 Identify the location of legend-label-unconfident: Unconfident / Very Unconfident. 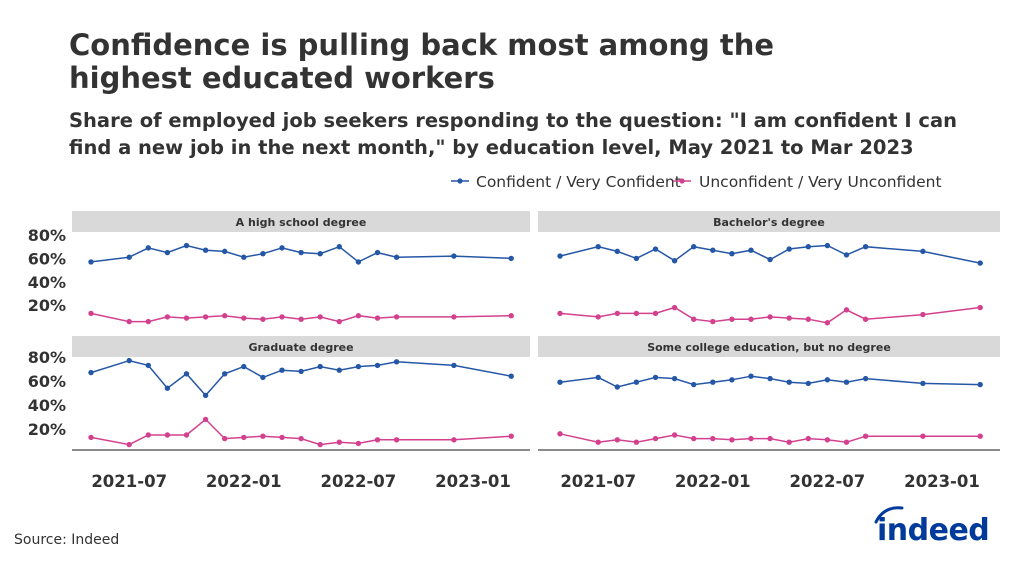
(820, 182).